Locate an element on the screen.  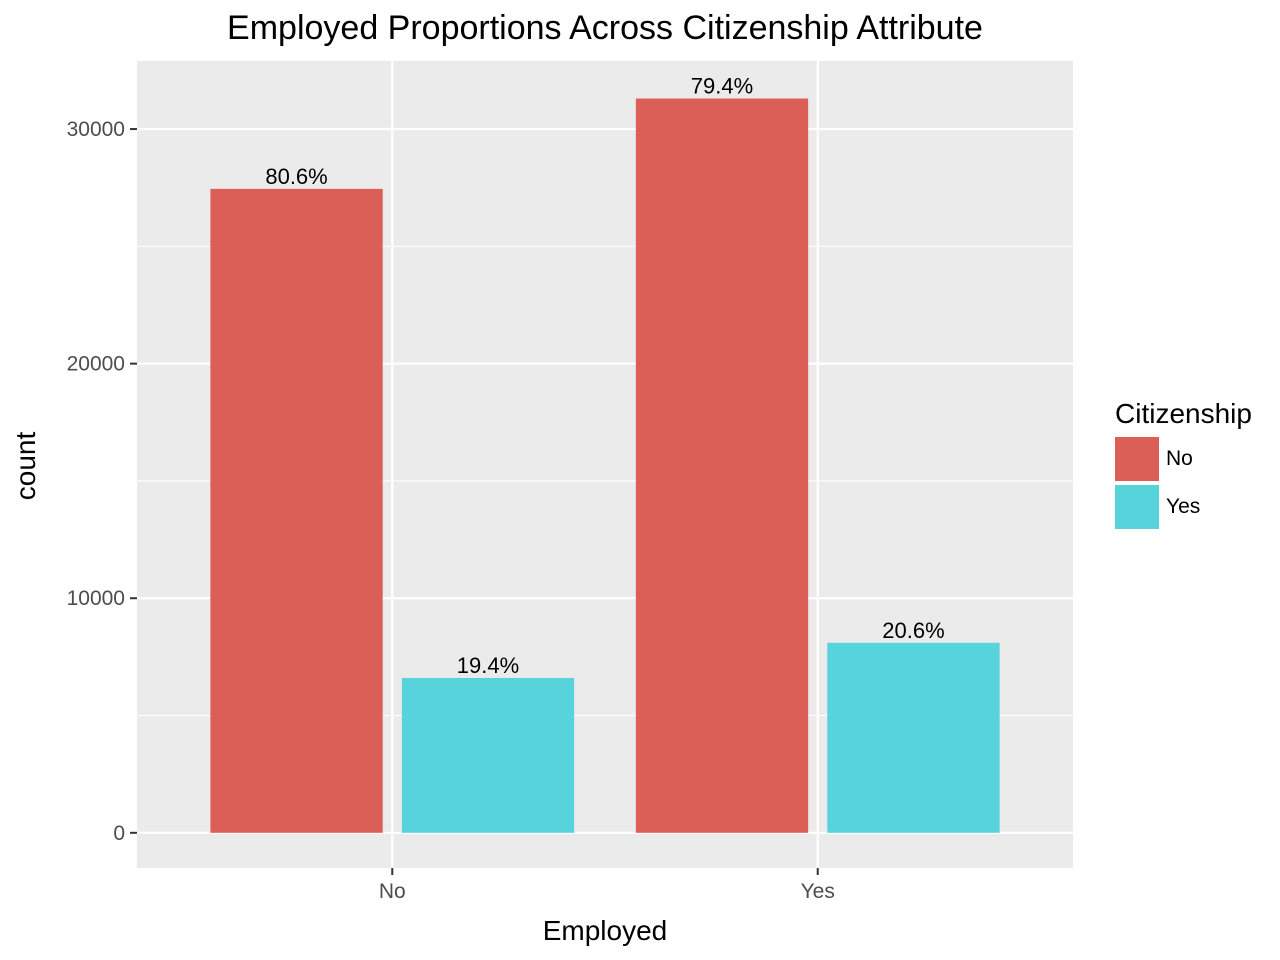
x-tick-label: No is located at coordinates (392, 891).